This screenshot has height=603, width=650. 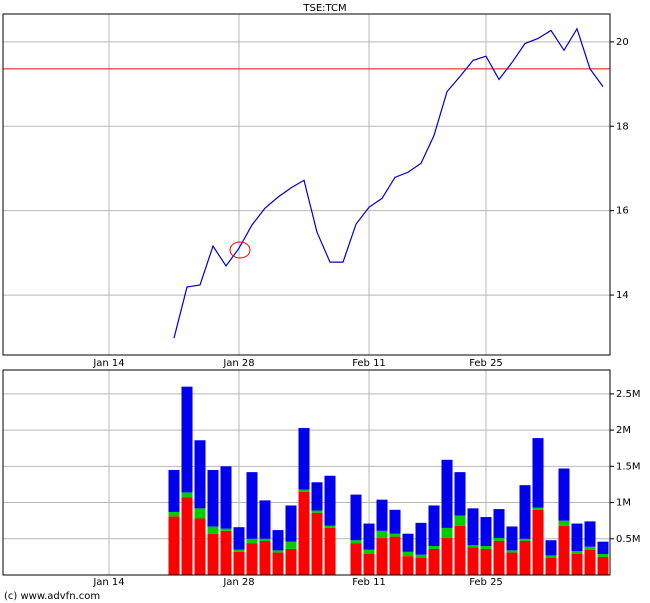 What do you see at coordinates (622, 295) in the screenshot?
I see `y-tick-label: 14` at bounding box center [622, 295].